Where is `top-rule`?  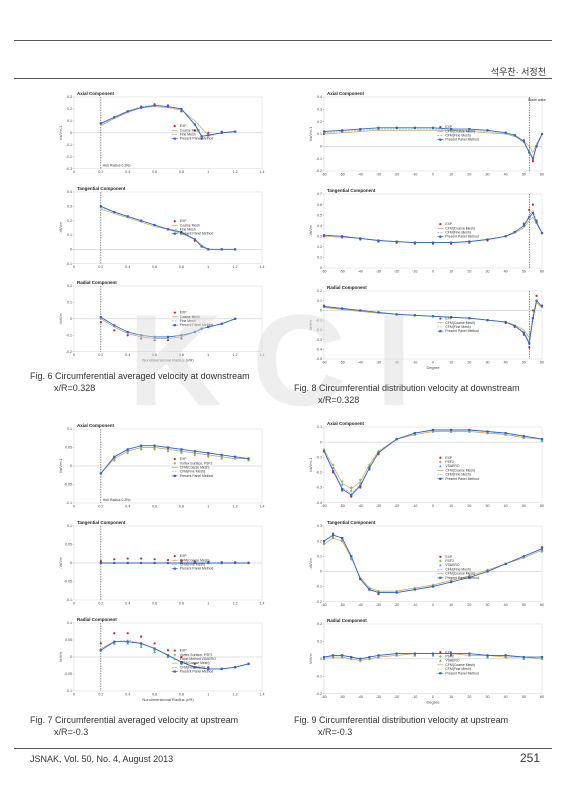
top-rule is located at coordinates (283, 40).